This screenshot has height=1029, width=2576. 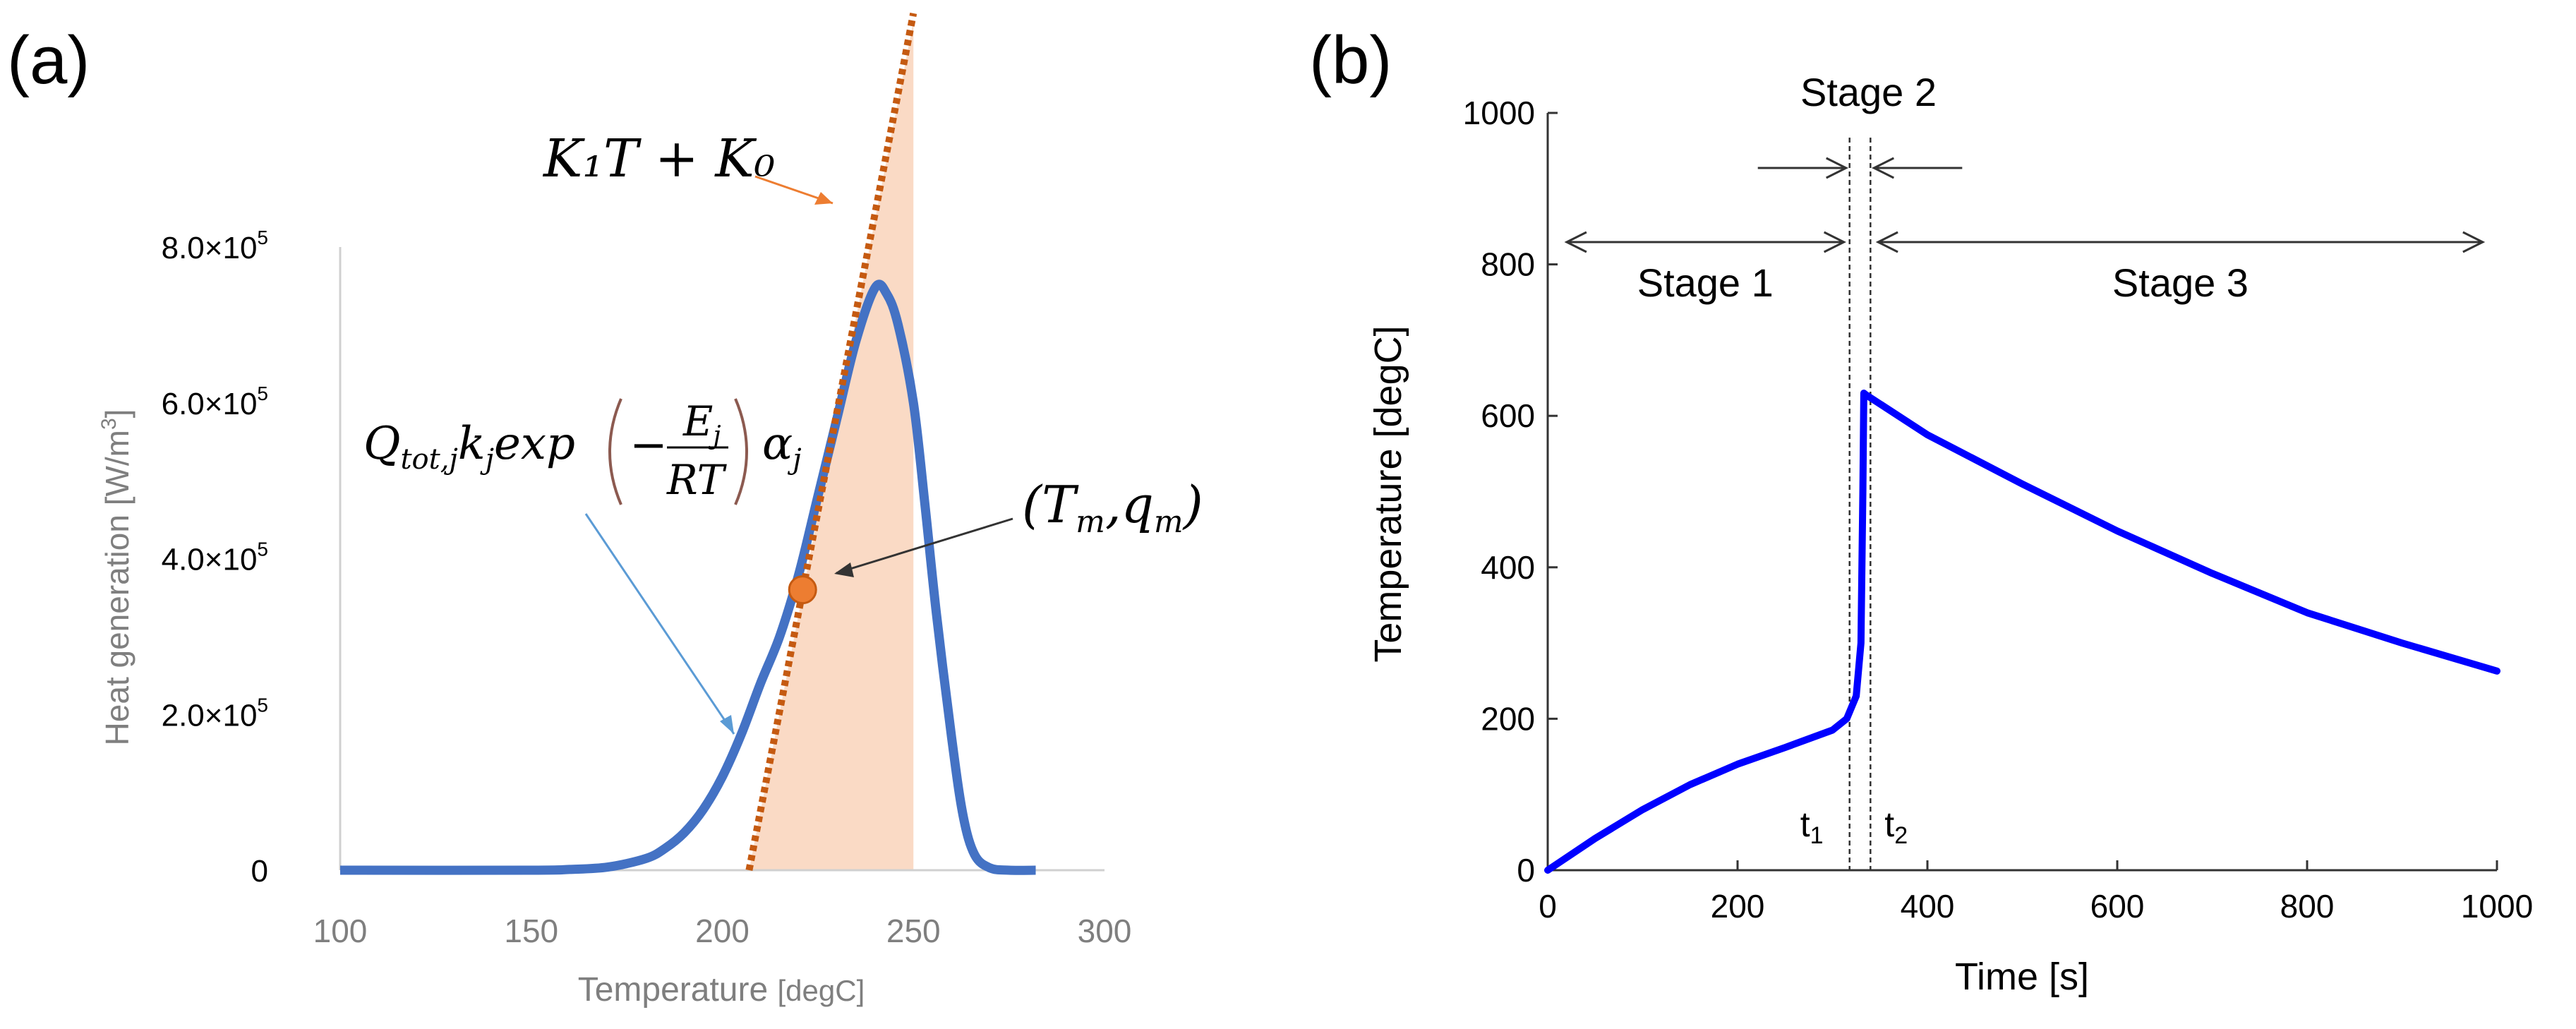 What do you see at coordinates (697, 421) in the screenshot?
I see `eq-E: E` at bounding box center [697, 421].